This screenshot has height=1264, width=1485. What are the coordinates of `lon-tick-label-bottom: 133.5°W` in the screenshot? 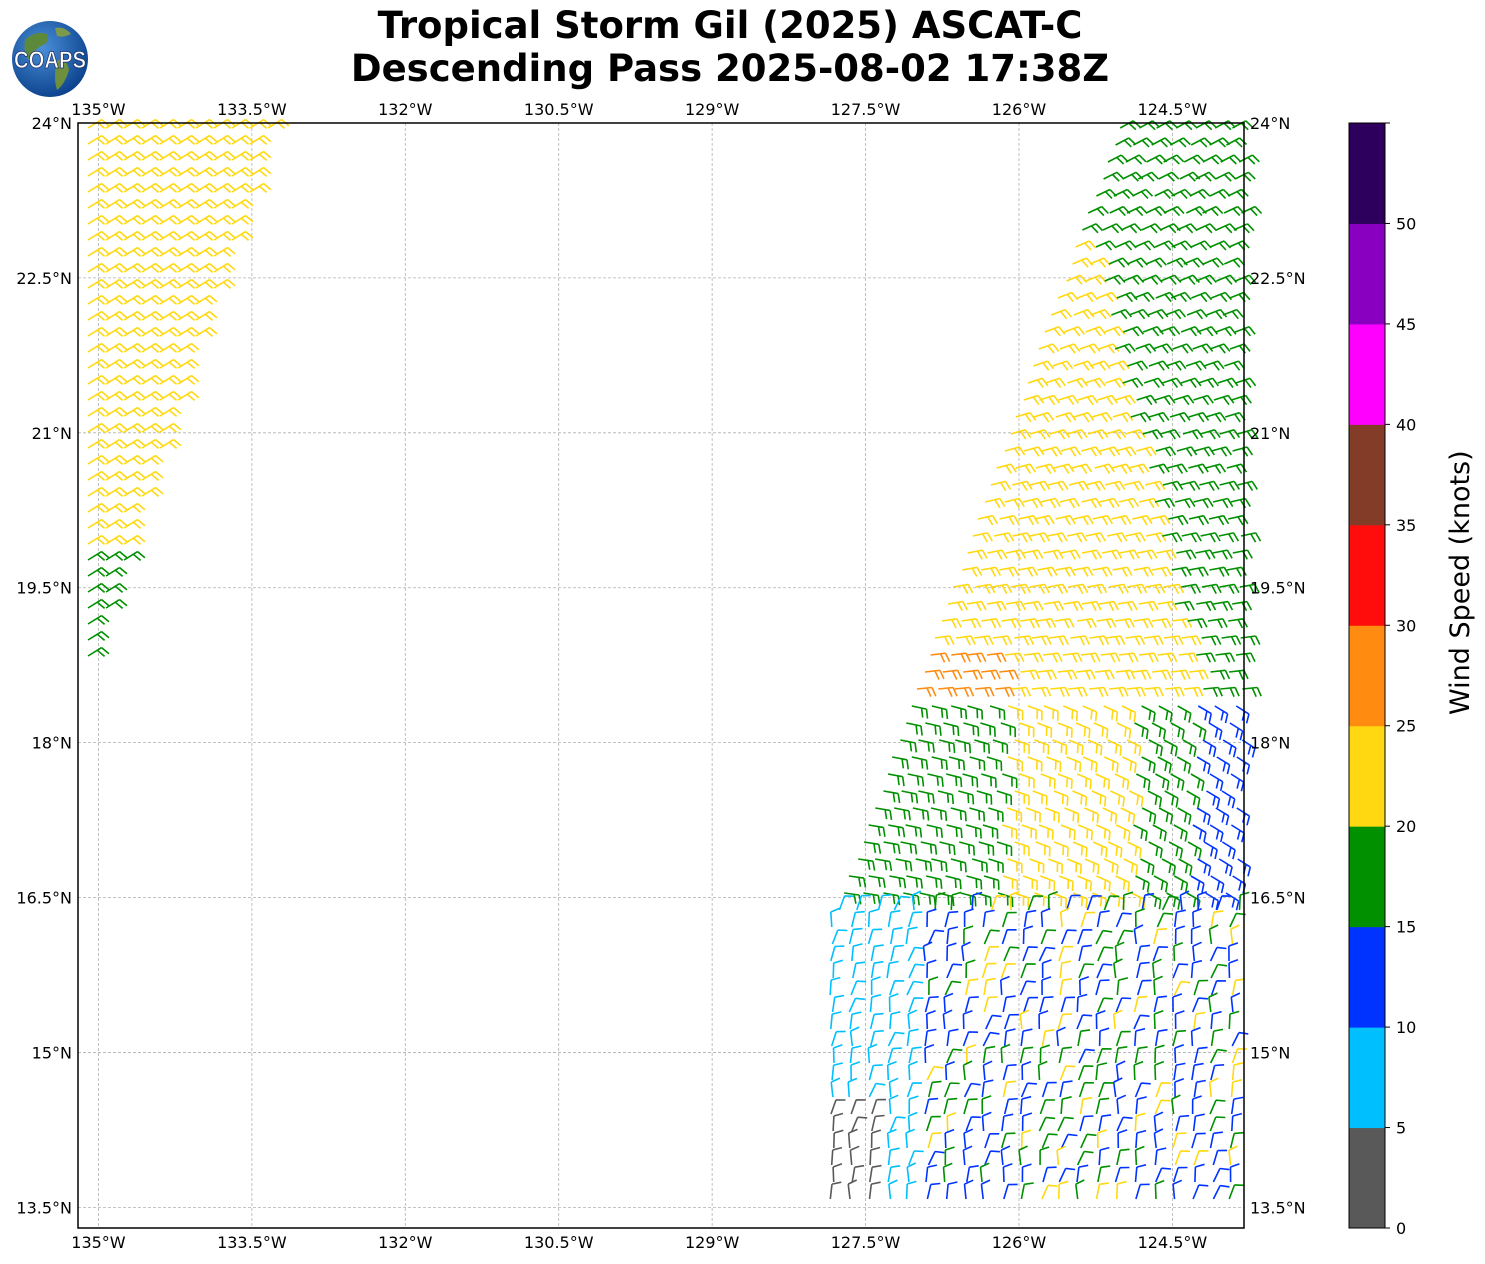 It's located at (252, 1242).